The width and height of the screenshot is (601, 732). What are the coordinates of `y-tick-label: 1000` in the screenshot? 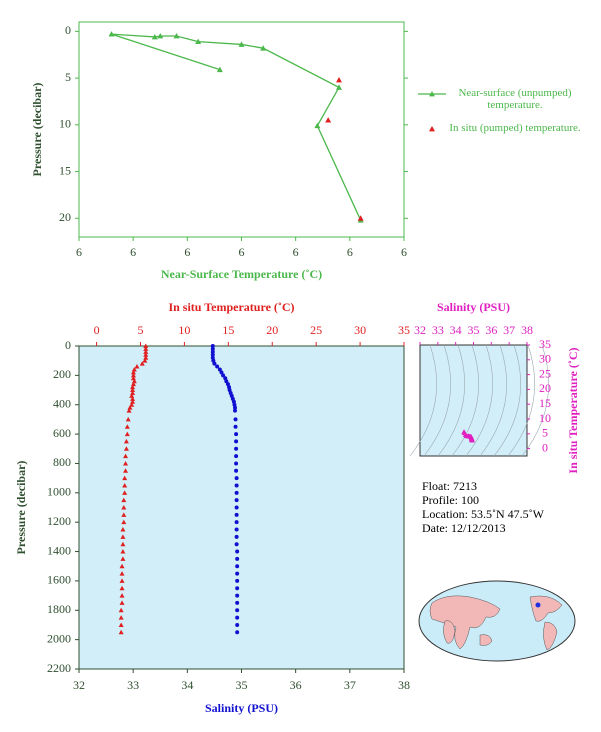 It's located at (59, 492).